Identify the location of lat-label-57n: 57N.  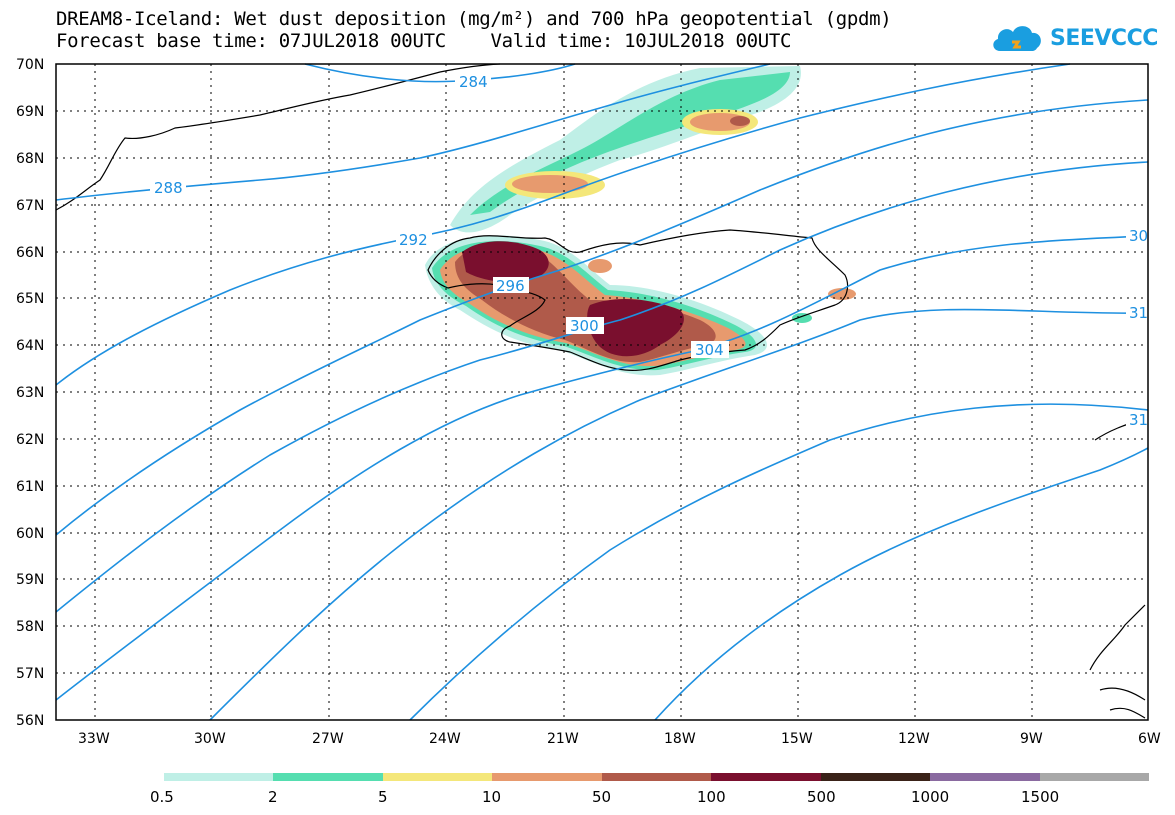
(30, 674).